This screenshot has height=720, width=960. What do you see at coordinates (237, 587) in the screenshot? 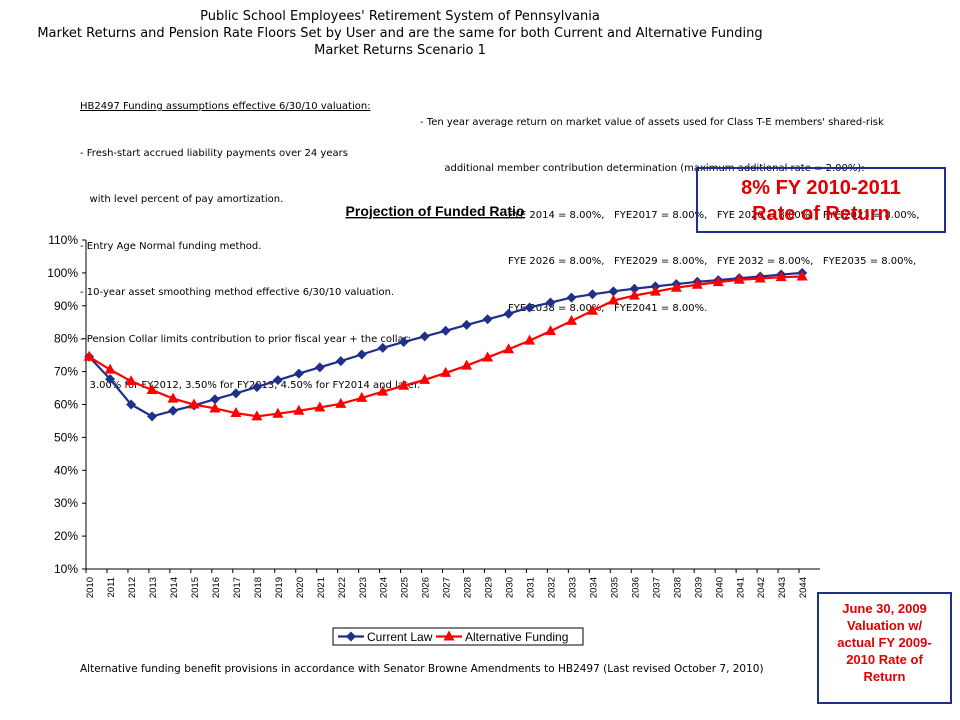
I see `x-tick-label: 2017` at bounding box center [237, 587].